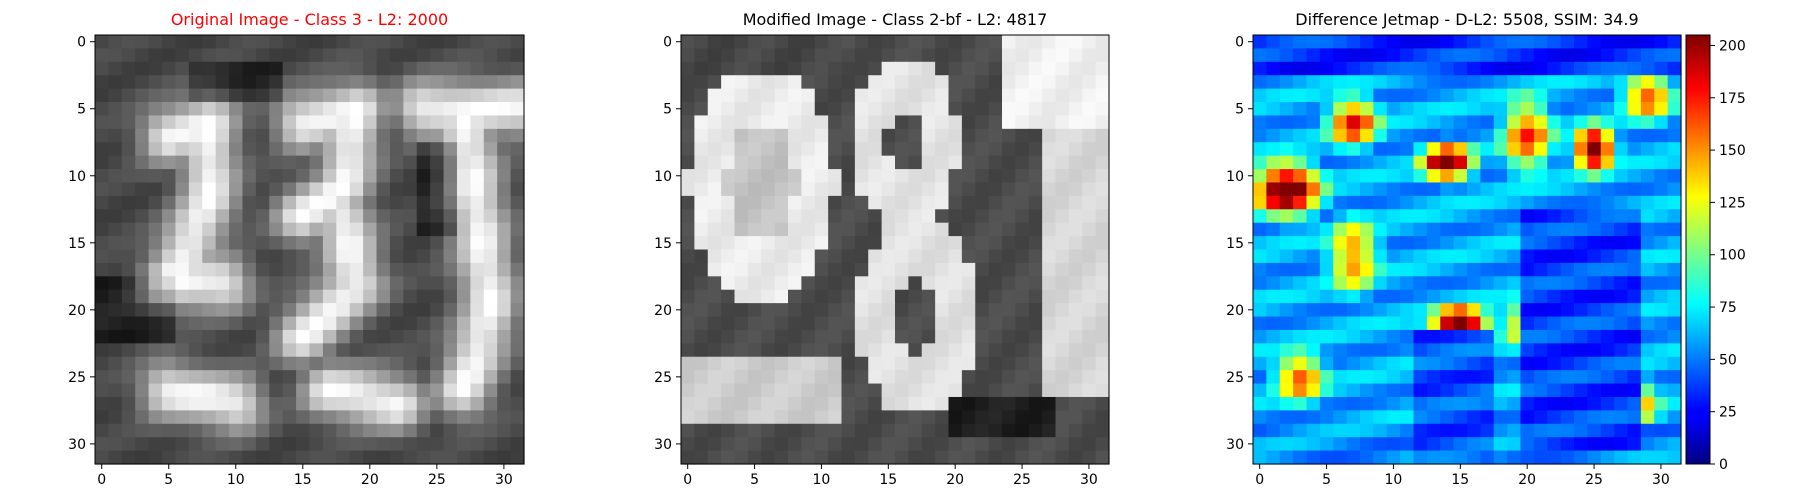  What do you see at coordinates (1728, 360) in the screenshot?
I see `colorbar-tick-label: 50` at bounding box center [1728, 360].